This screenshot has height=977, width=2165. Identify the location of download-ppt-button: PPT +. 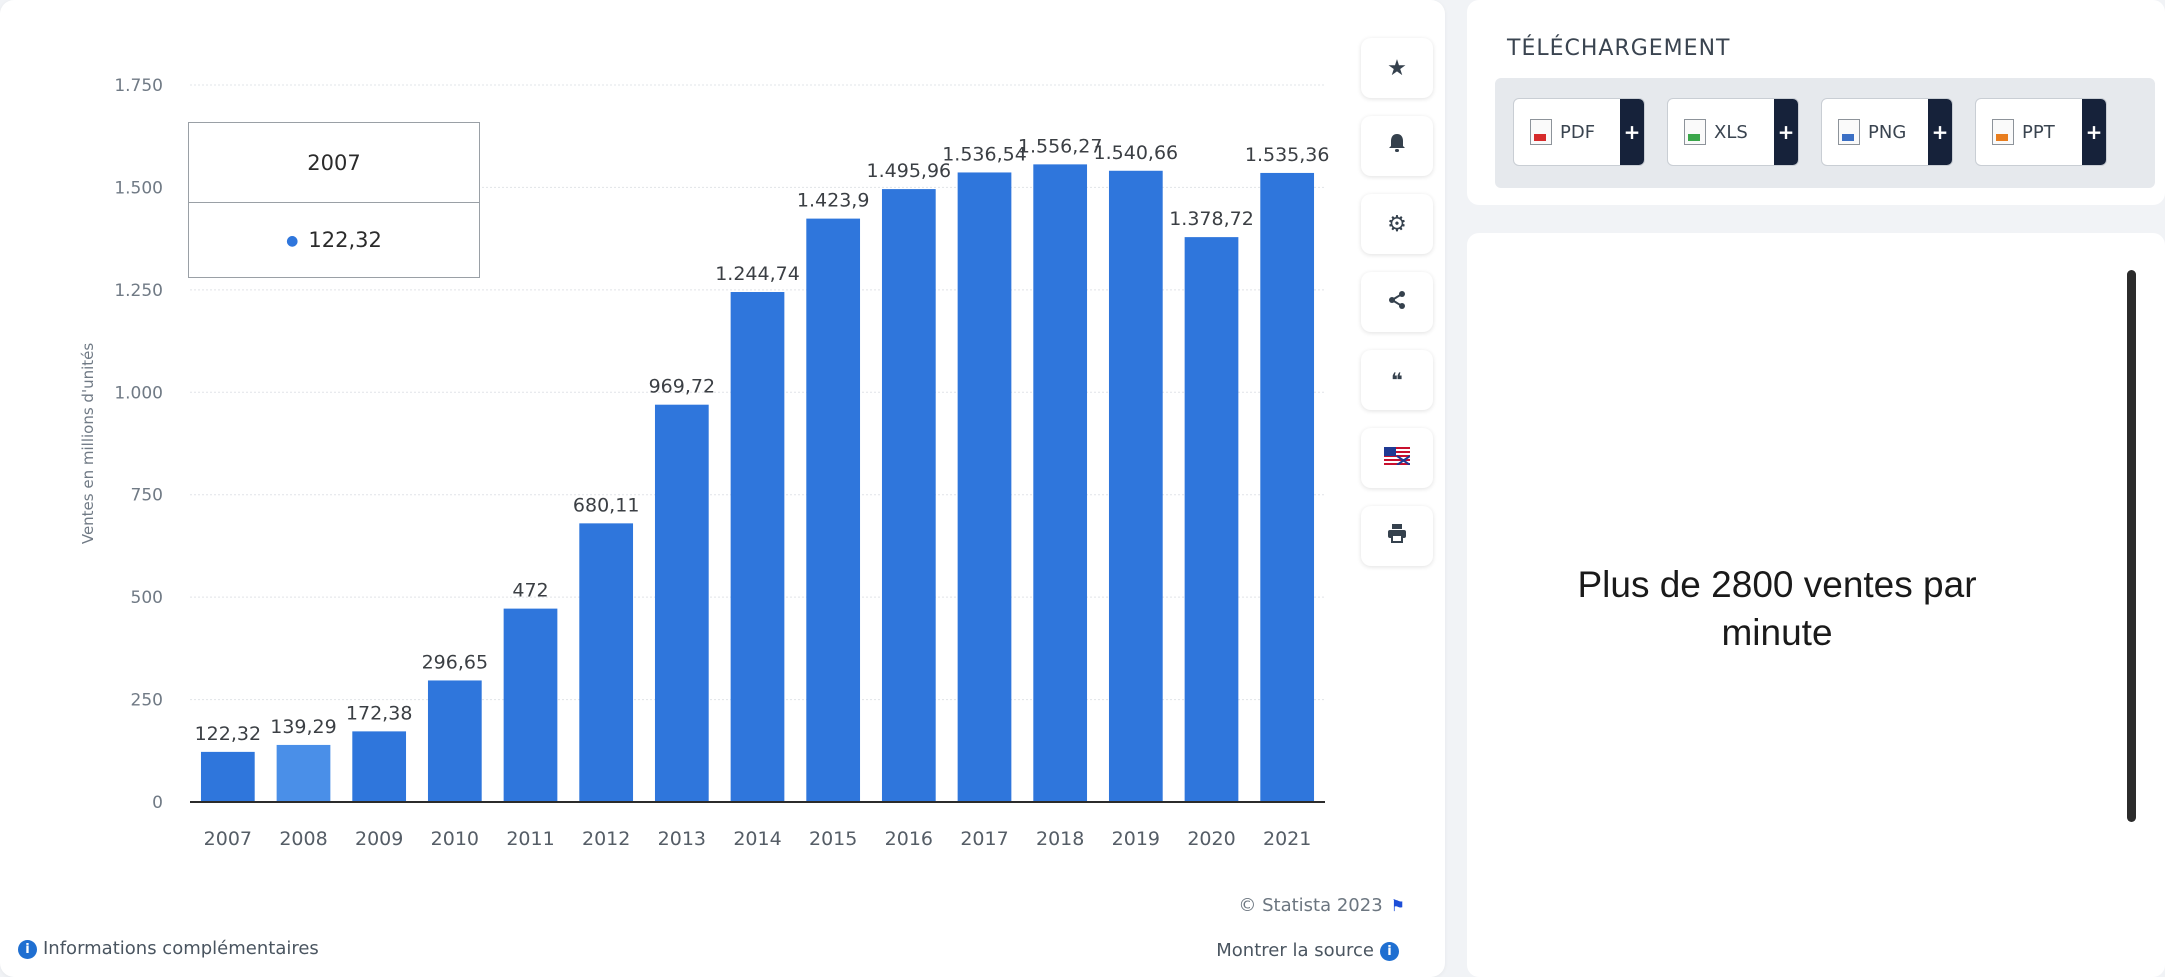
(2041, 132).